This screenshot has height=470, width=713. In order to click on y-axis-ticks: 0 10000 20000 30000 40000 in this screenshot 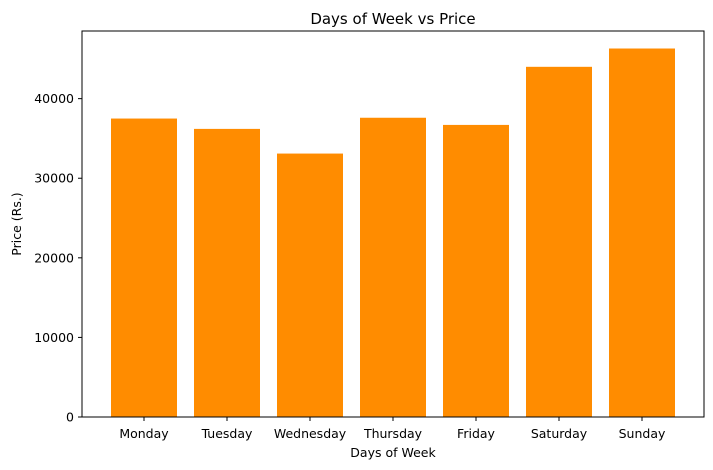, I will do `click(58, 258)`.